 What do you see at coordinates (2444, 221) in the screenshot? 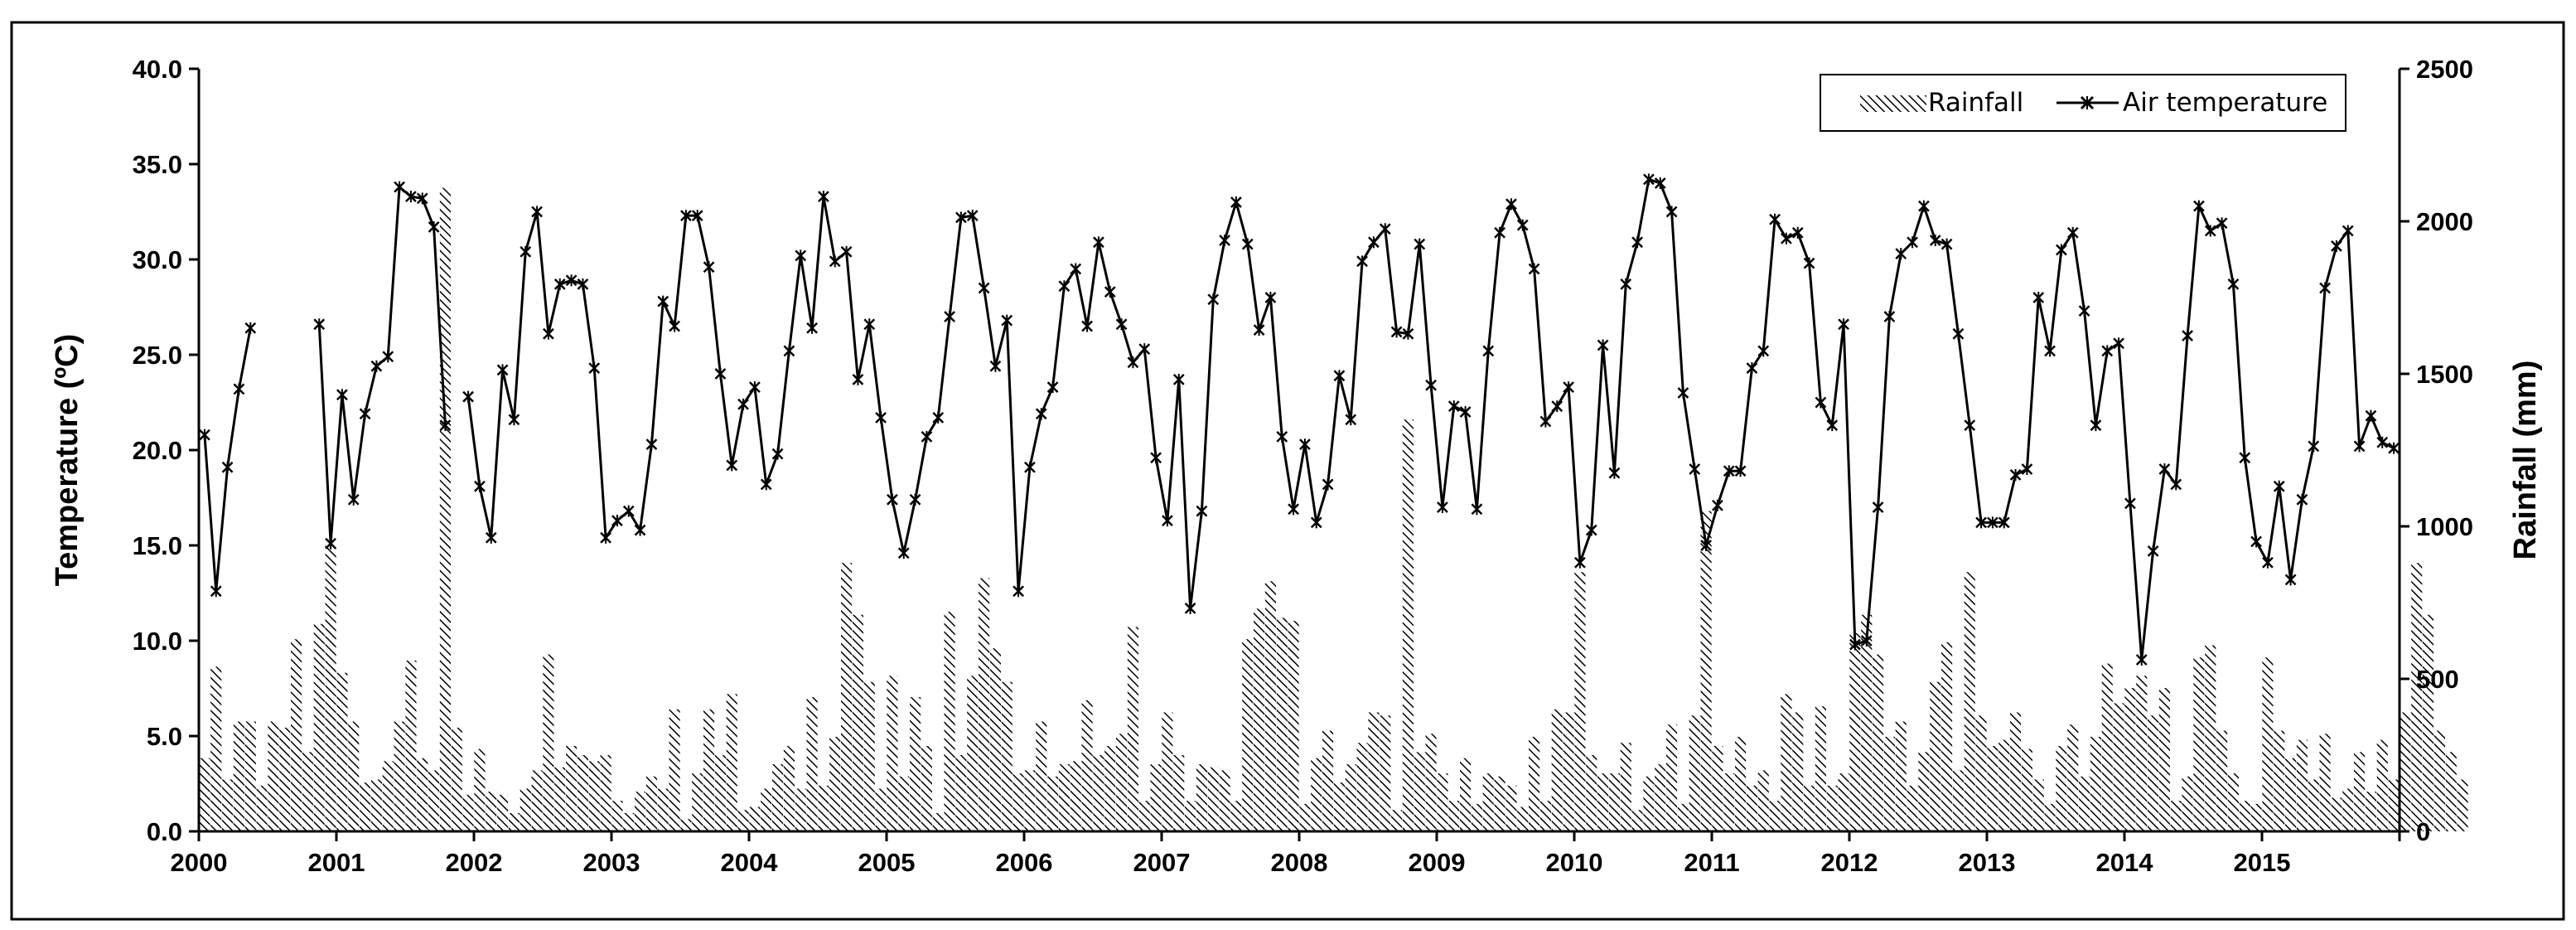
I see `y-right-tick-label: 2000` at bounding box center [2444, 221].